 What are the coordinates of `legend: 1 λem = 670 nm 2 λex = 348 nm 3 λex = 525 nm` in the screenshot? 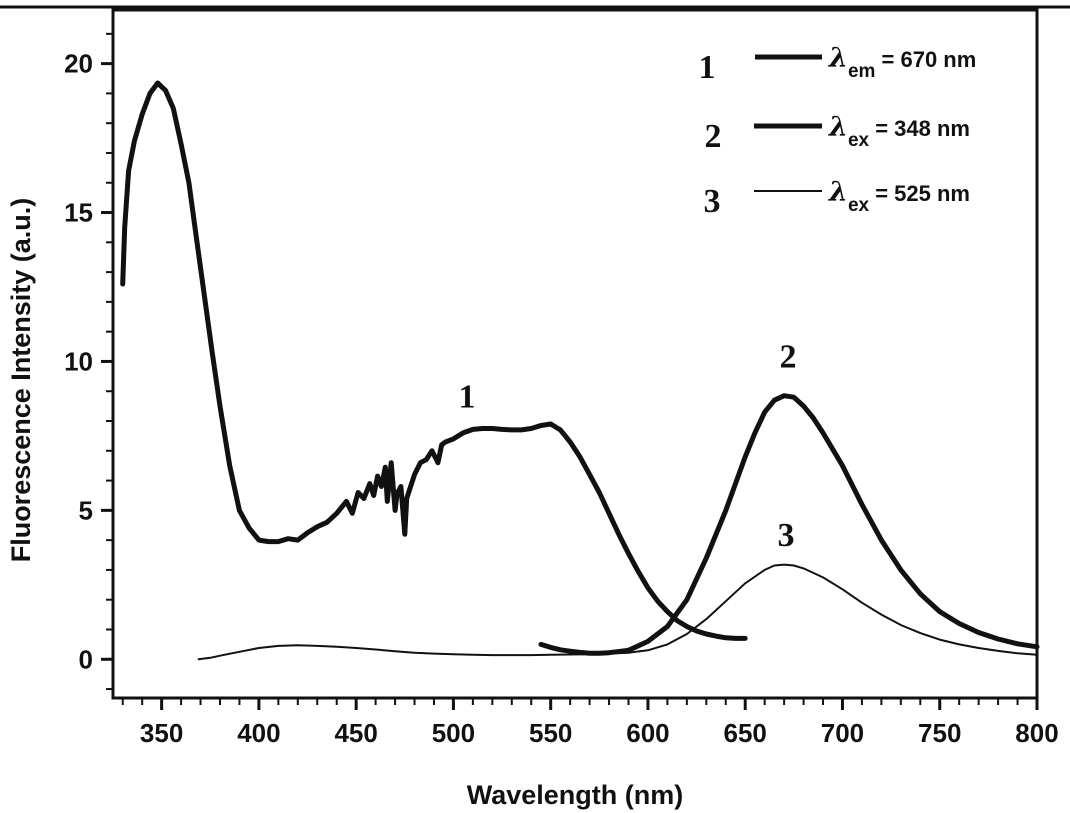 It's located at (838, 131).